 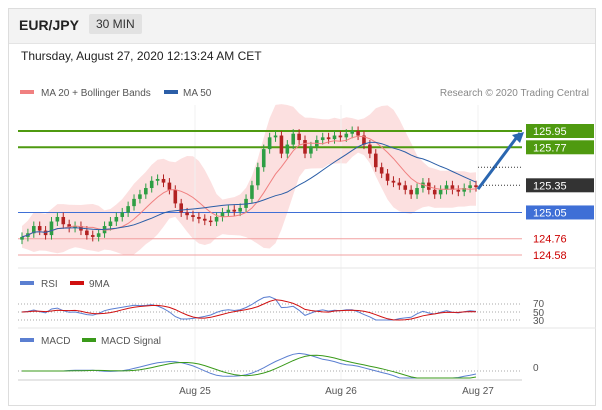 I want to click on arrow-head, so click(x=518, y=137).